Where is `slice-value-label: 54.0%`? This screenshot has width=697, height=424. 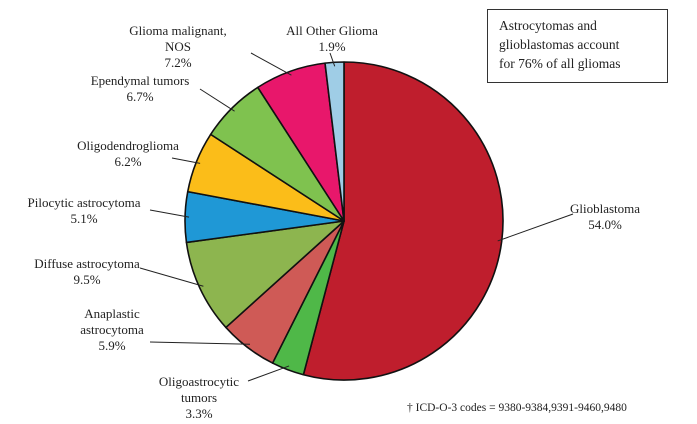 slice-value-label: 54.0% is located at coordinates (605, 224).